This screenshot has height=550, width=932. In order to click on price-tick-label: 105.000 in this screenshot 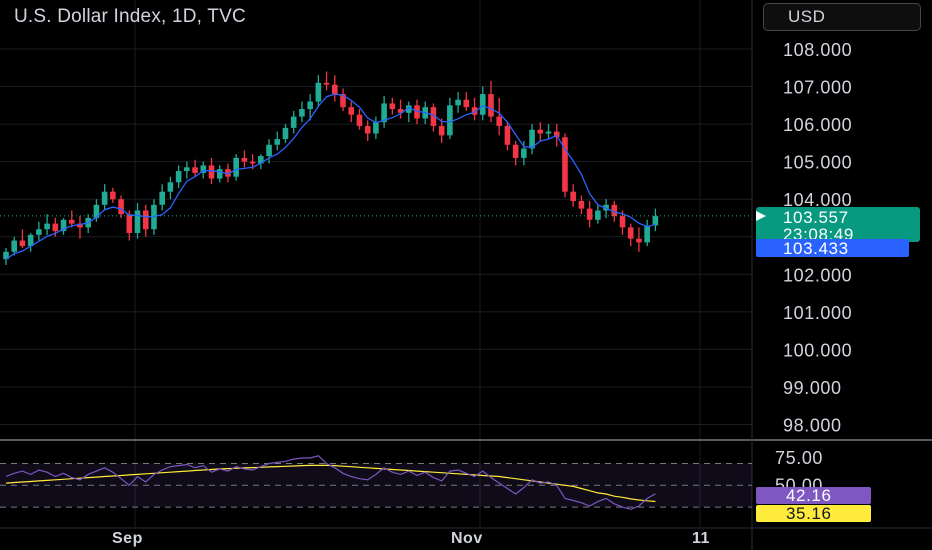, I will do `click(817, 163)`.